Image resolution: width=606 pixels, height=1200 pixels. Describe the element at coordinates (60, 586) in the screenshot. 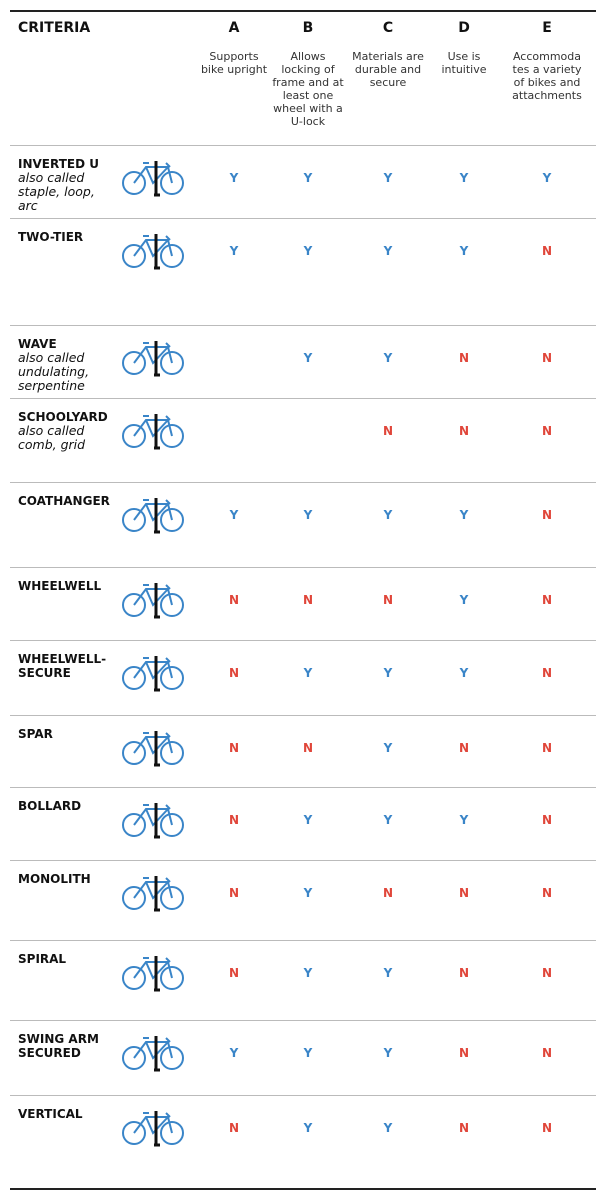

I see `rack-name: WHEELWELL` at that location.